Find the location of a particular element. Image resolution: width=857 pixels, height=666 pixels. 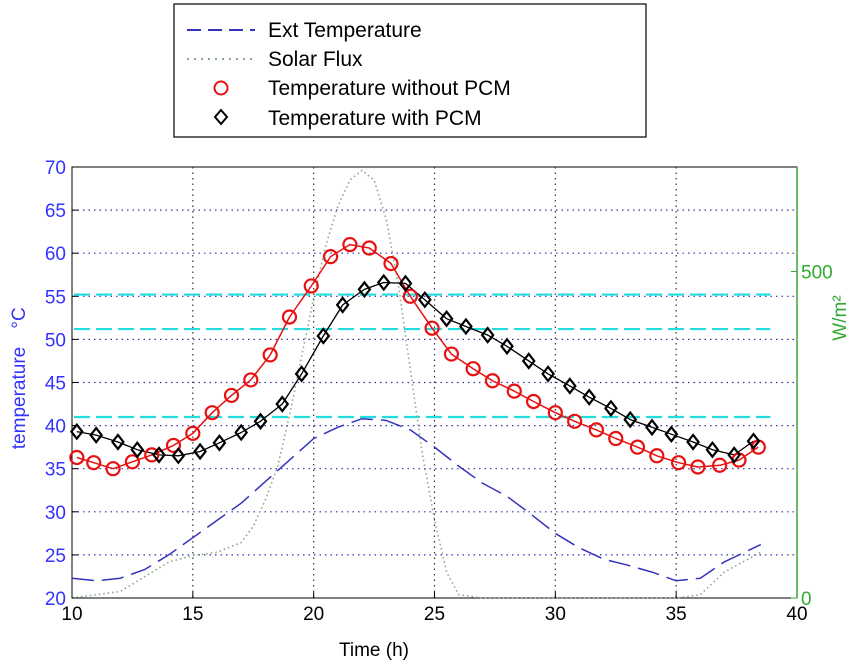

y-tick-label-left: 30 is located at coordinates (55, 513).